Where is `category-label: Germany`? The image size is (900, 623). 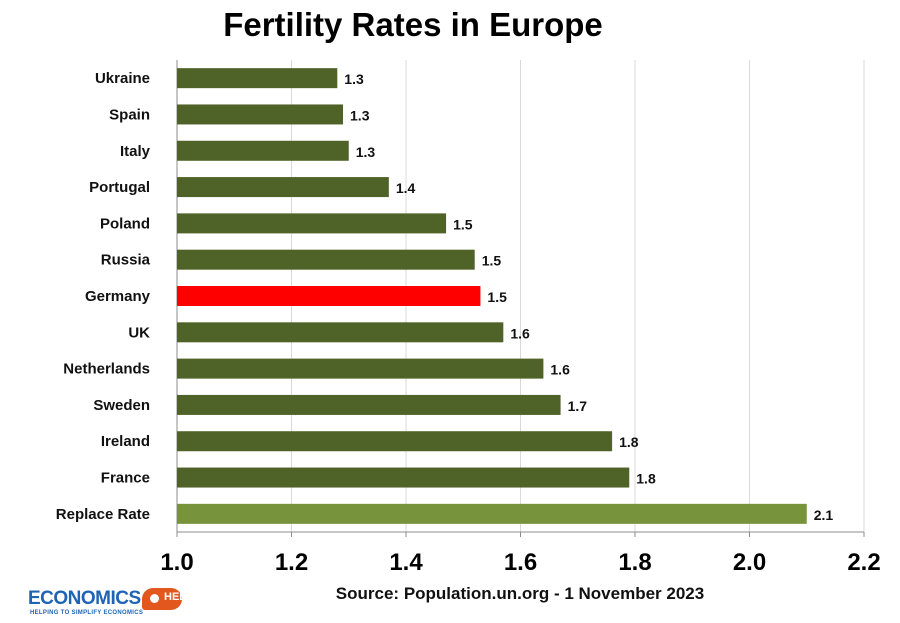
category-label: Germany is located at coordinates (118, 296).